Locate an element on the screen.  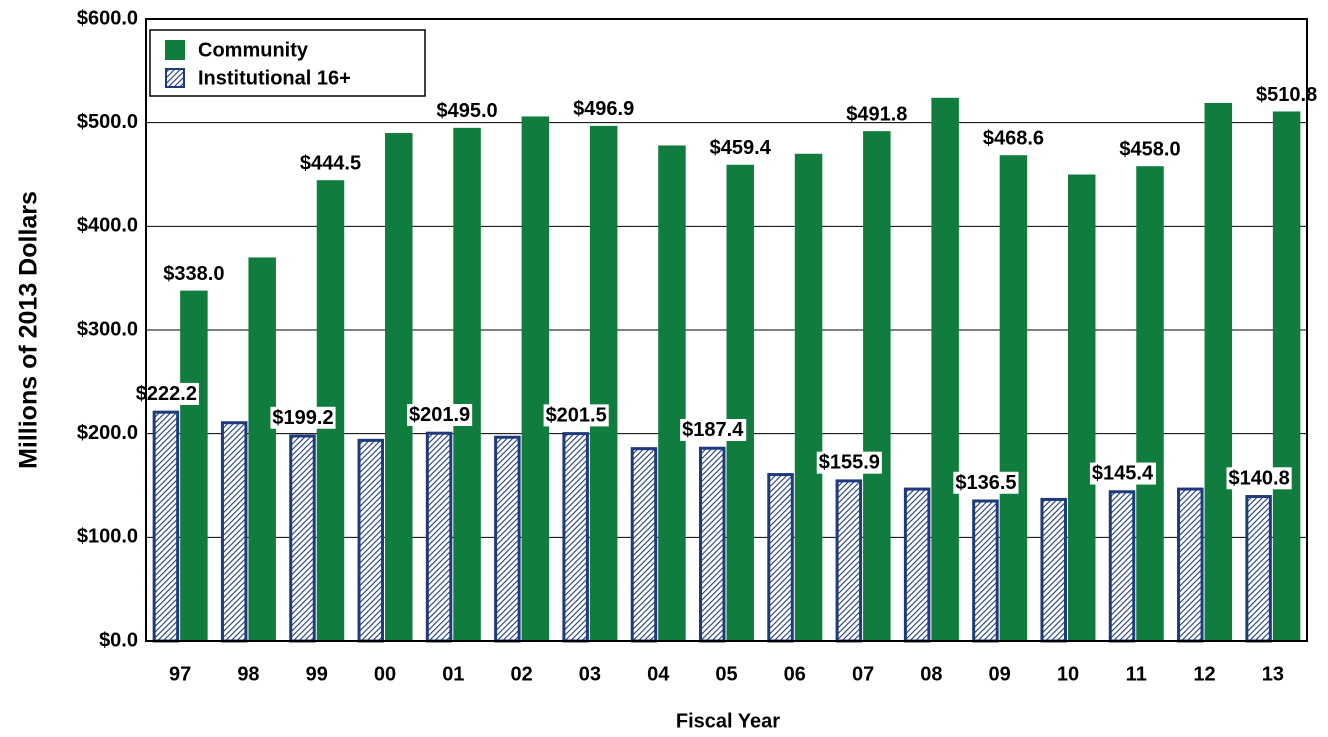
x-tick-label: 98 is located at coordinates (248, 674).